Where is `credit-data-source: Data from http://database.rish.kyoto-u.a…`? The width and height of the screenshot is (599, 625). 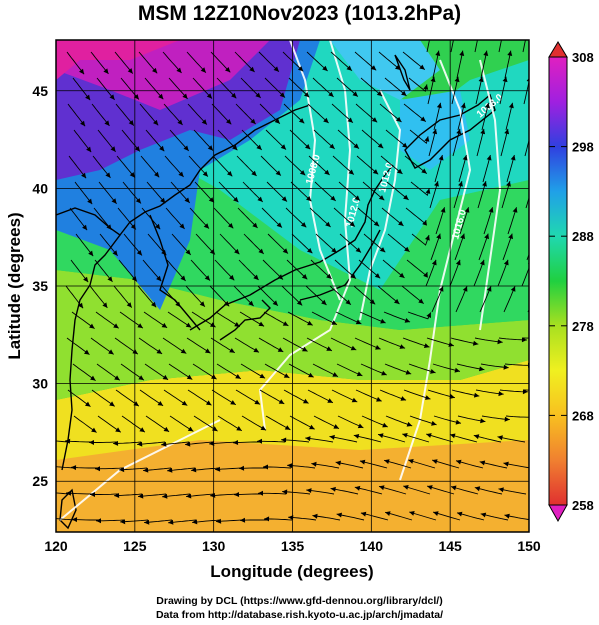
credit-data-source: Data from http://database.rish.kyoto-u.a… is located at coordinates (299, 615).